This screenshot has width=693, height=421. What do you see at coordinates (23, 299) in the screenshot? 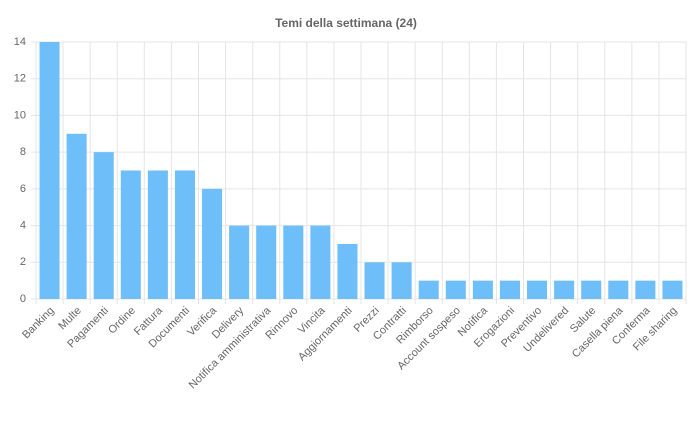
I see `y-tick-label: 0` at bounding box center [23, 299].